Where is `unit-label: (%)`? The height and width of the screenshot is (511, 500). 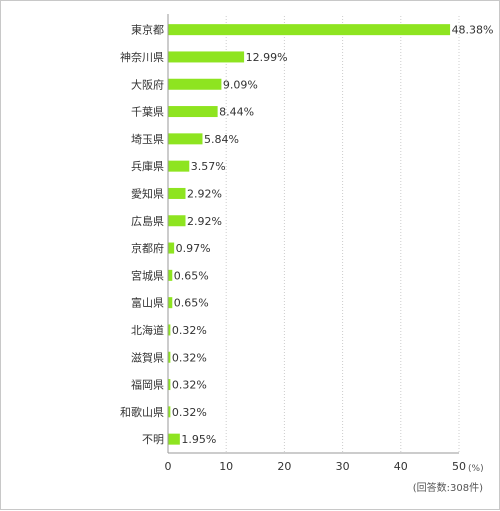
unit-label: (%) is located at coordinates (476, 469).